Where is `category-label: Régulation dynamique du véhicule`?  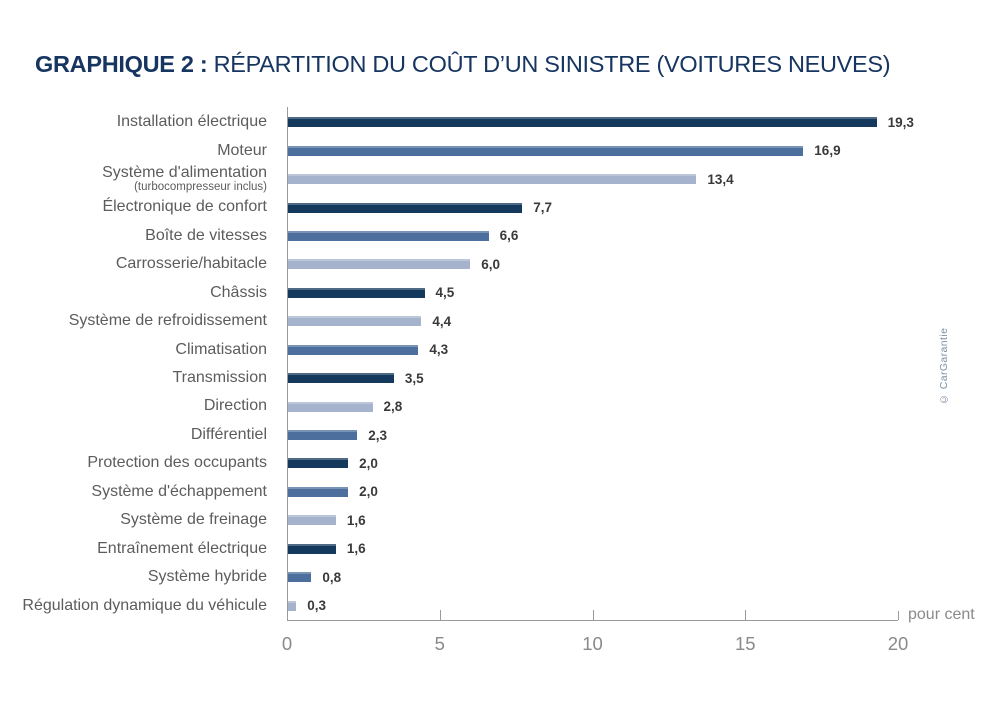 category-label: Régulation dynamique du véhicule is located at coordinates (144, 605).